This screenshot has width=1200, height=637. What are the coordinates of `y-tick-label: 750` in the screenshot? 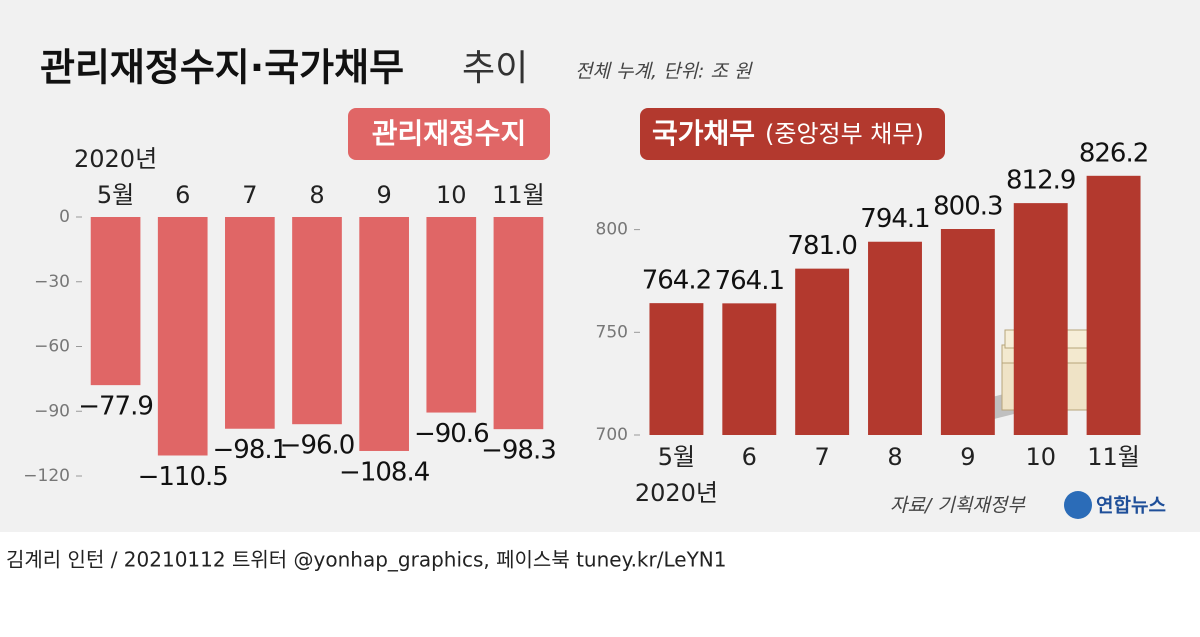 It's located at (612, 332).